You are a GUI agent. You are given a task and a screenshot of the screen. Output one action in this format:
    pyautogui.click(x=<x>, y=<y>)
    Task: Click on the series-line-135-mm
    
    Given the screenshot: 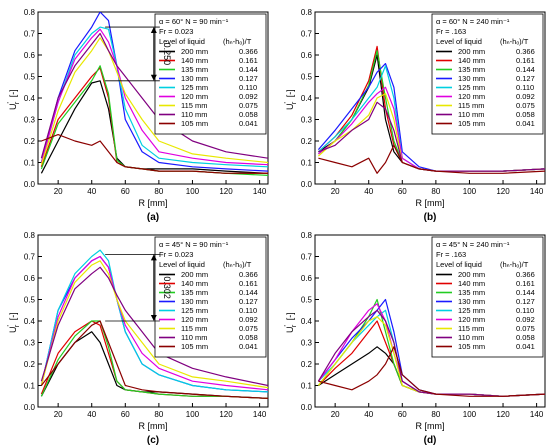 What is the action you would take?
    pyautogui.click(x=154, y=359)
    